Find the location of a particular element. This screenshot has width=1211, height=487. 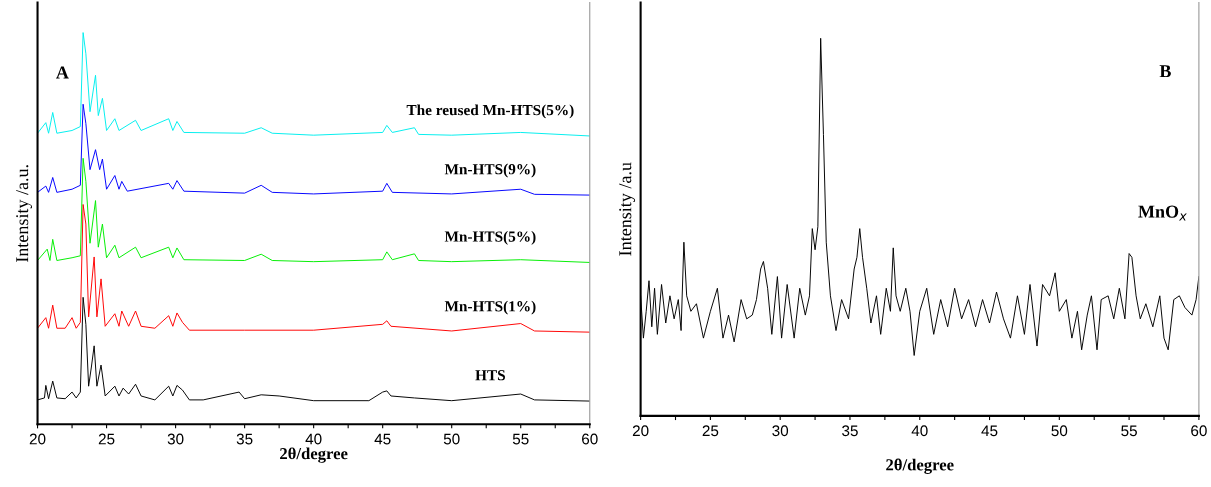

y-axis-title: Intensity /a.u is located at coordinates (627, 209).